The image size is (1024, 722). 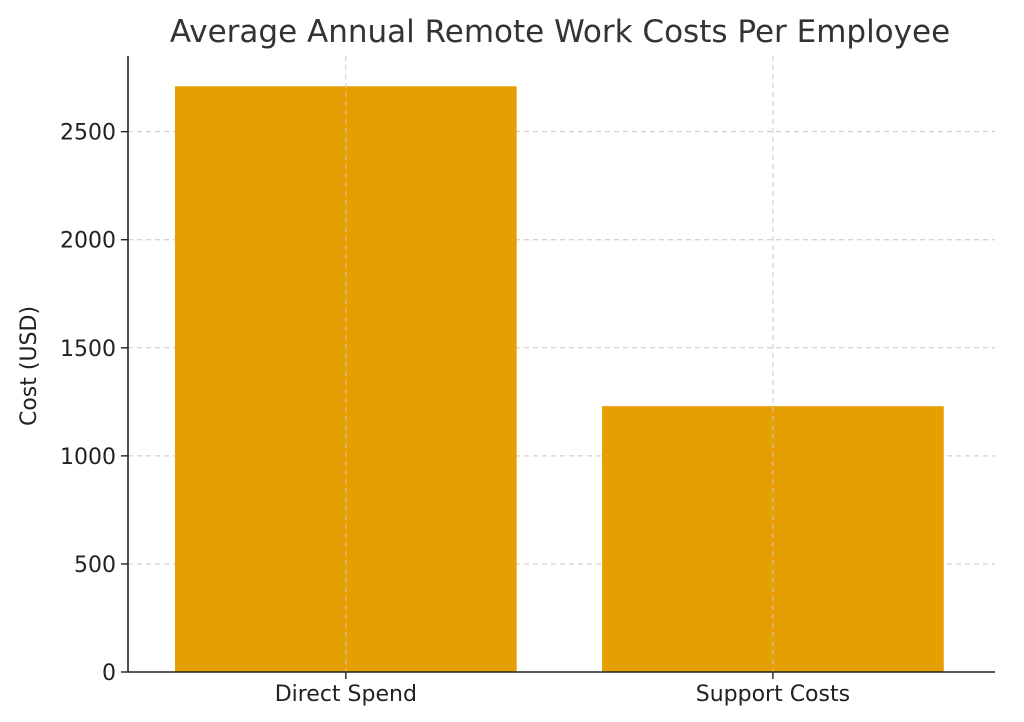 I want to click on y-axis-label: Cost (USD), so click(x=29, y=366).